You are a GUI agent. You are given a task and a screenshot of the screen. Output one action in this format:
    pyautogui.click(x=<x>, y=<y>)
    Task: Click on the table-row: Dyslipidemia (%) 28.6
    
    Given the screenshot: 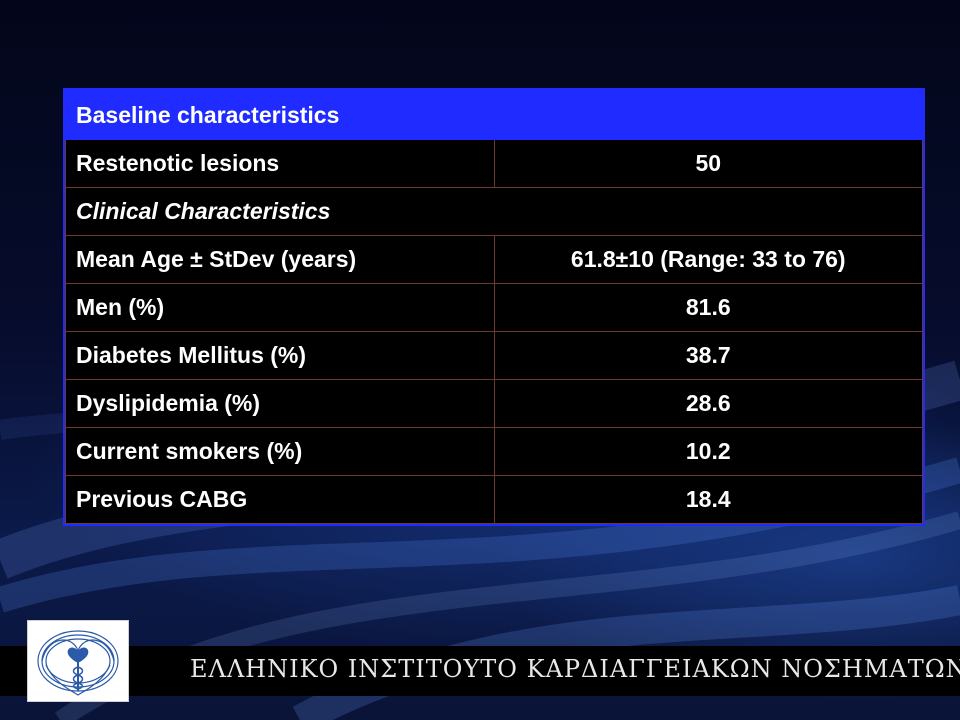 What is the action you would take?
    pyautogui.click(x=494, y=403)
    